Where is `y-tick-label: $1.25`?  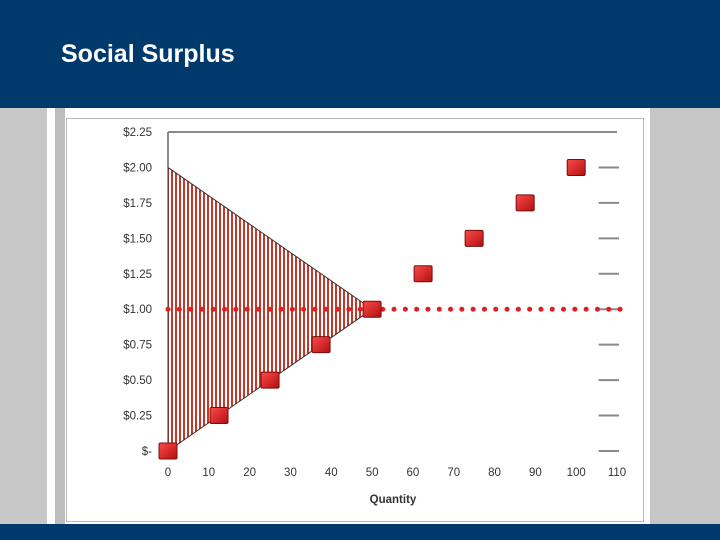
y-tick-label: $1.25 is located at coordinates (137, 275).